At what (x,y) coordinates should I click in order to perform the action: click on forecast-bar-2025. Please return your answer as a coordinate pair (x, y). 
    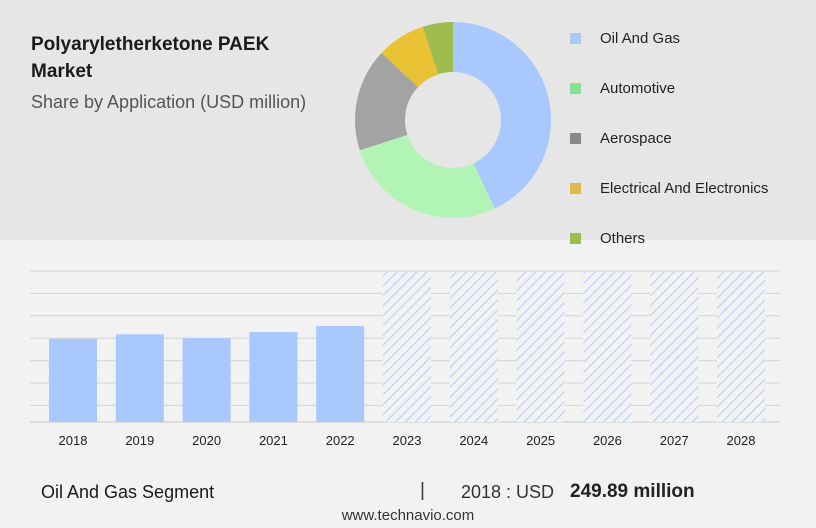
    Looking at the image, I should click on (540, 347).